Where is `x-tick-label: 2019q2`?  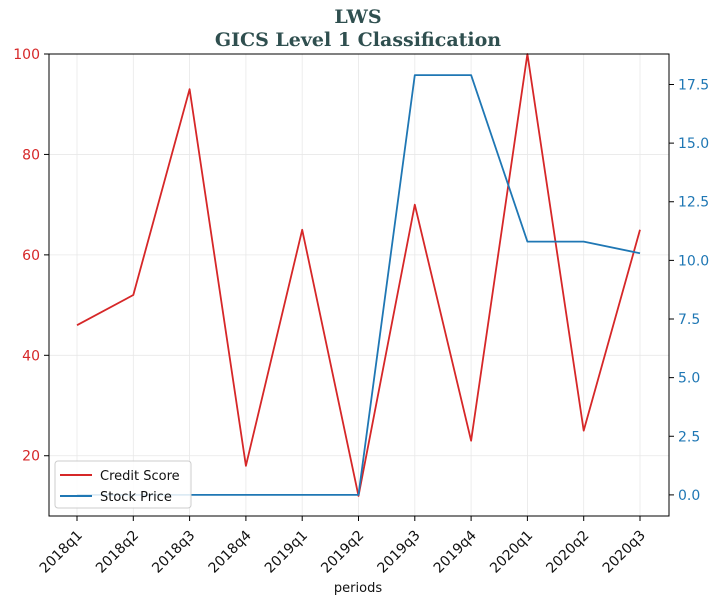 x-tick-label: 2019q2 is located at coordinates (342, 552).